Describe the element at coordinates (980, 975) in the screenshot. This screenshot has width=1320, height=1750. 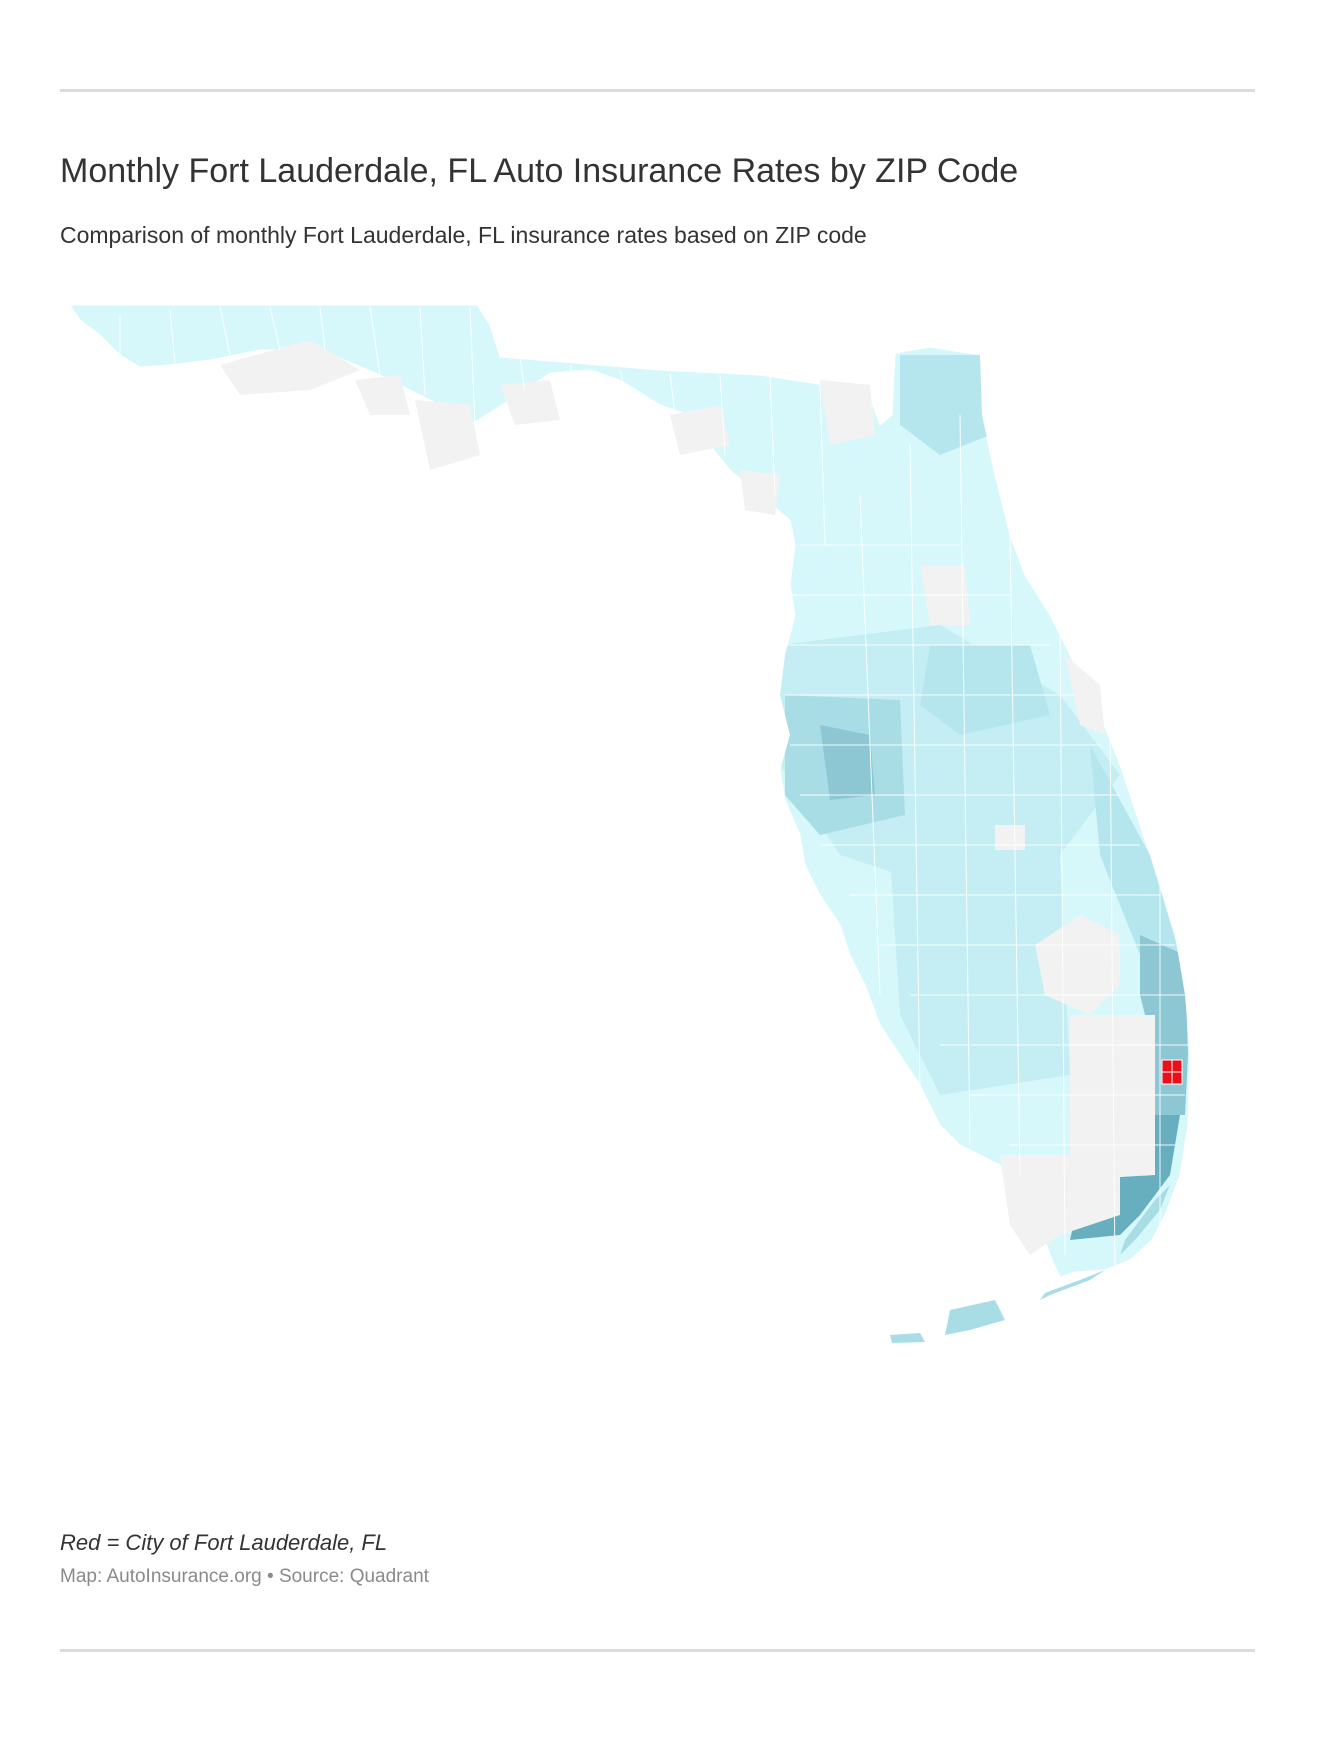
I see `southwest-shading` at that location.